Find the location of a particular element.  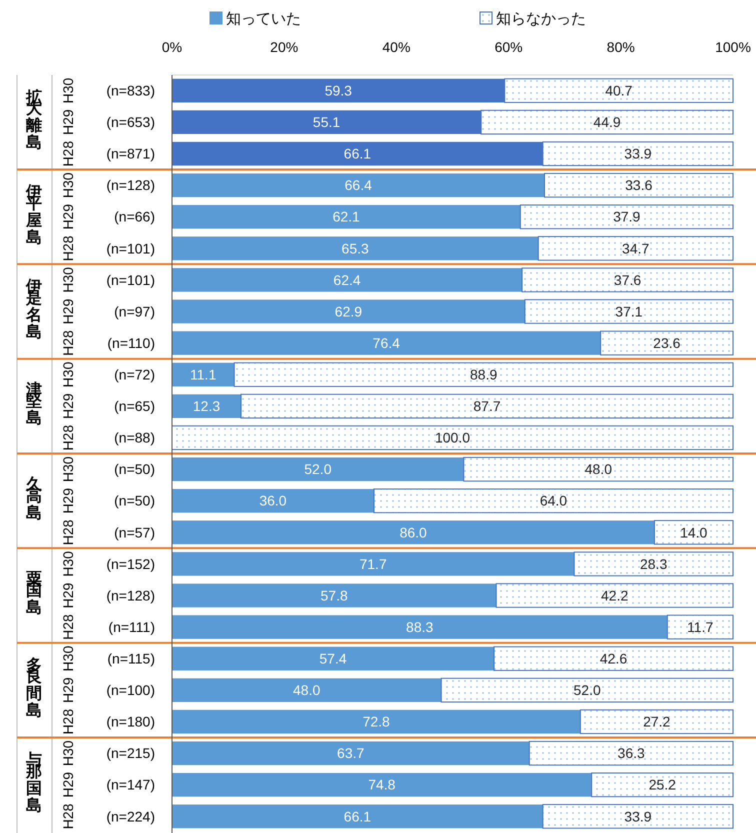

data-label: 42.6 is located at coordinates (614, 658).